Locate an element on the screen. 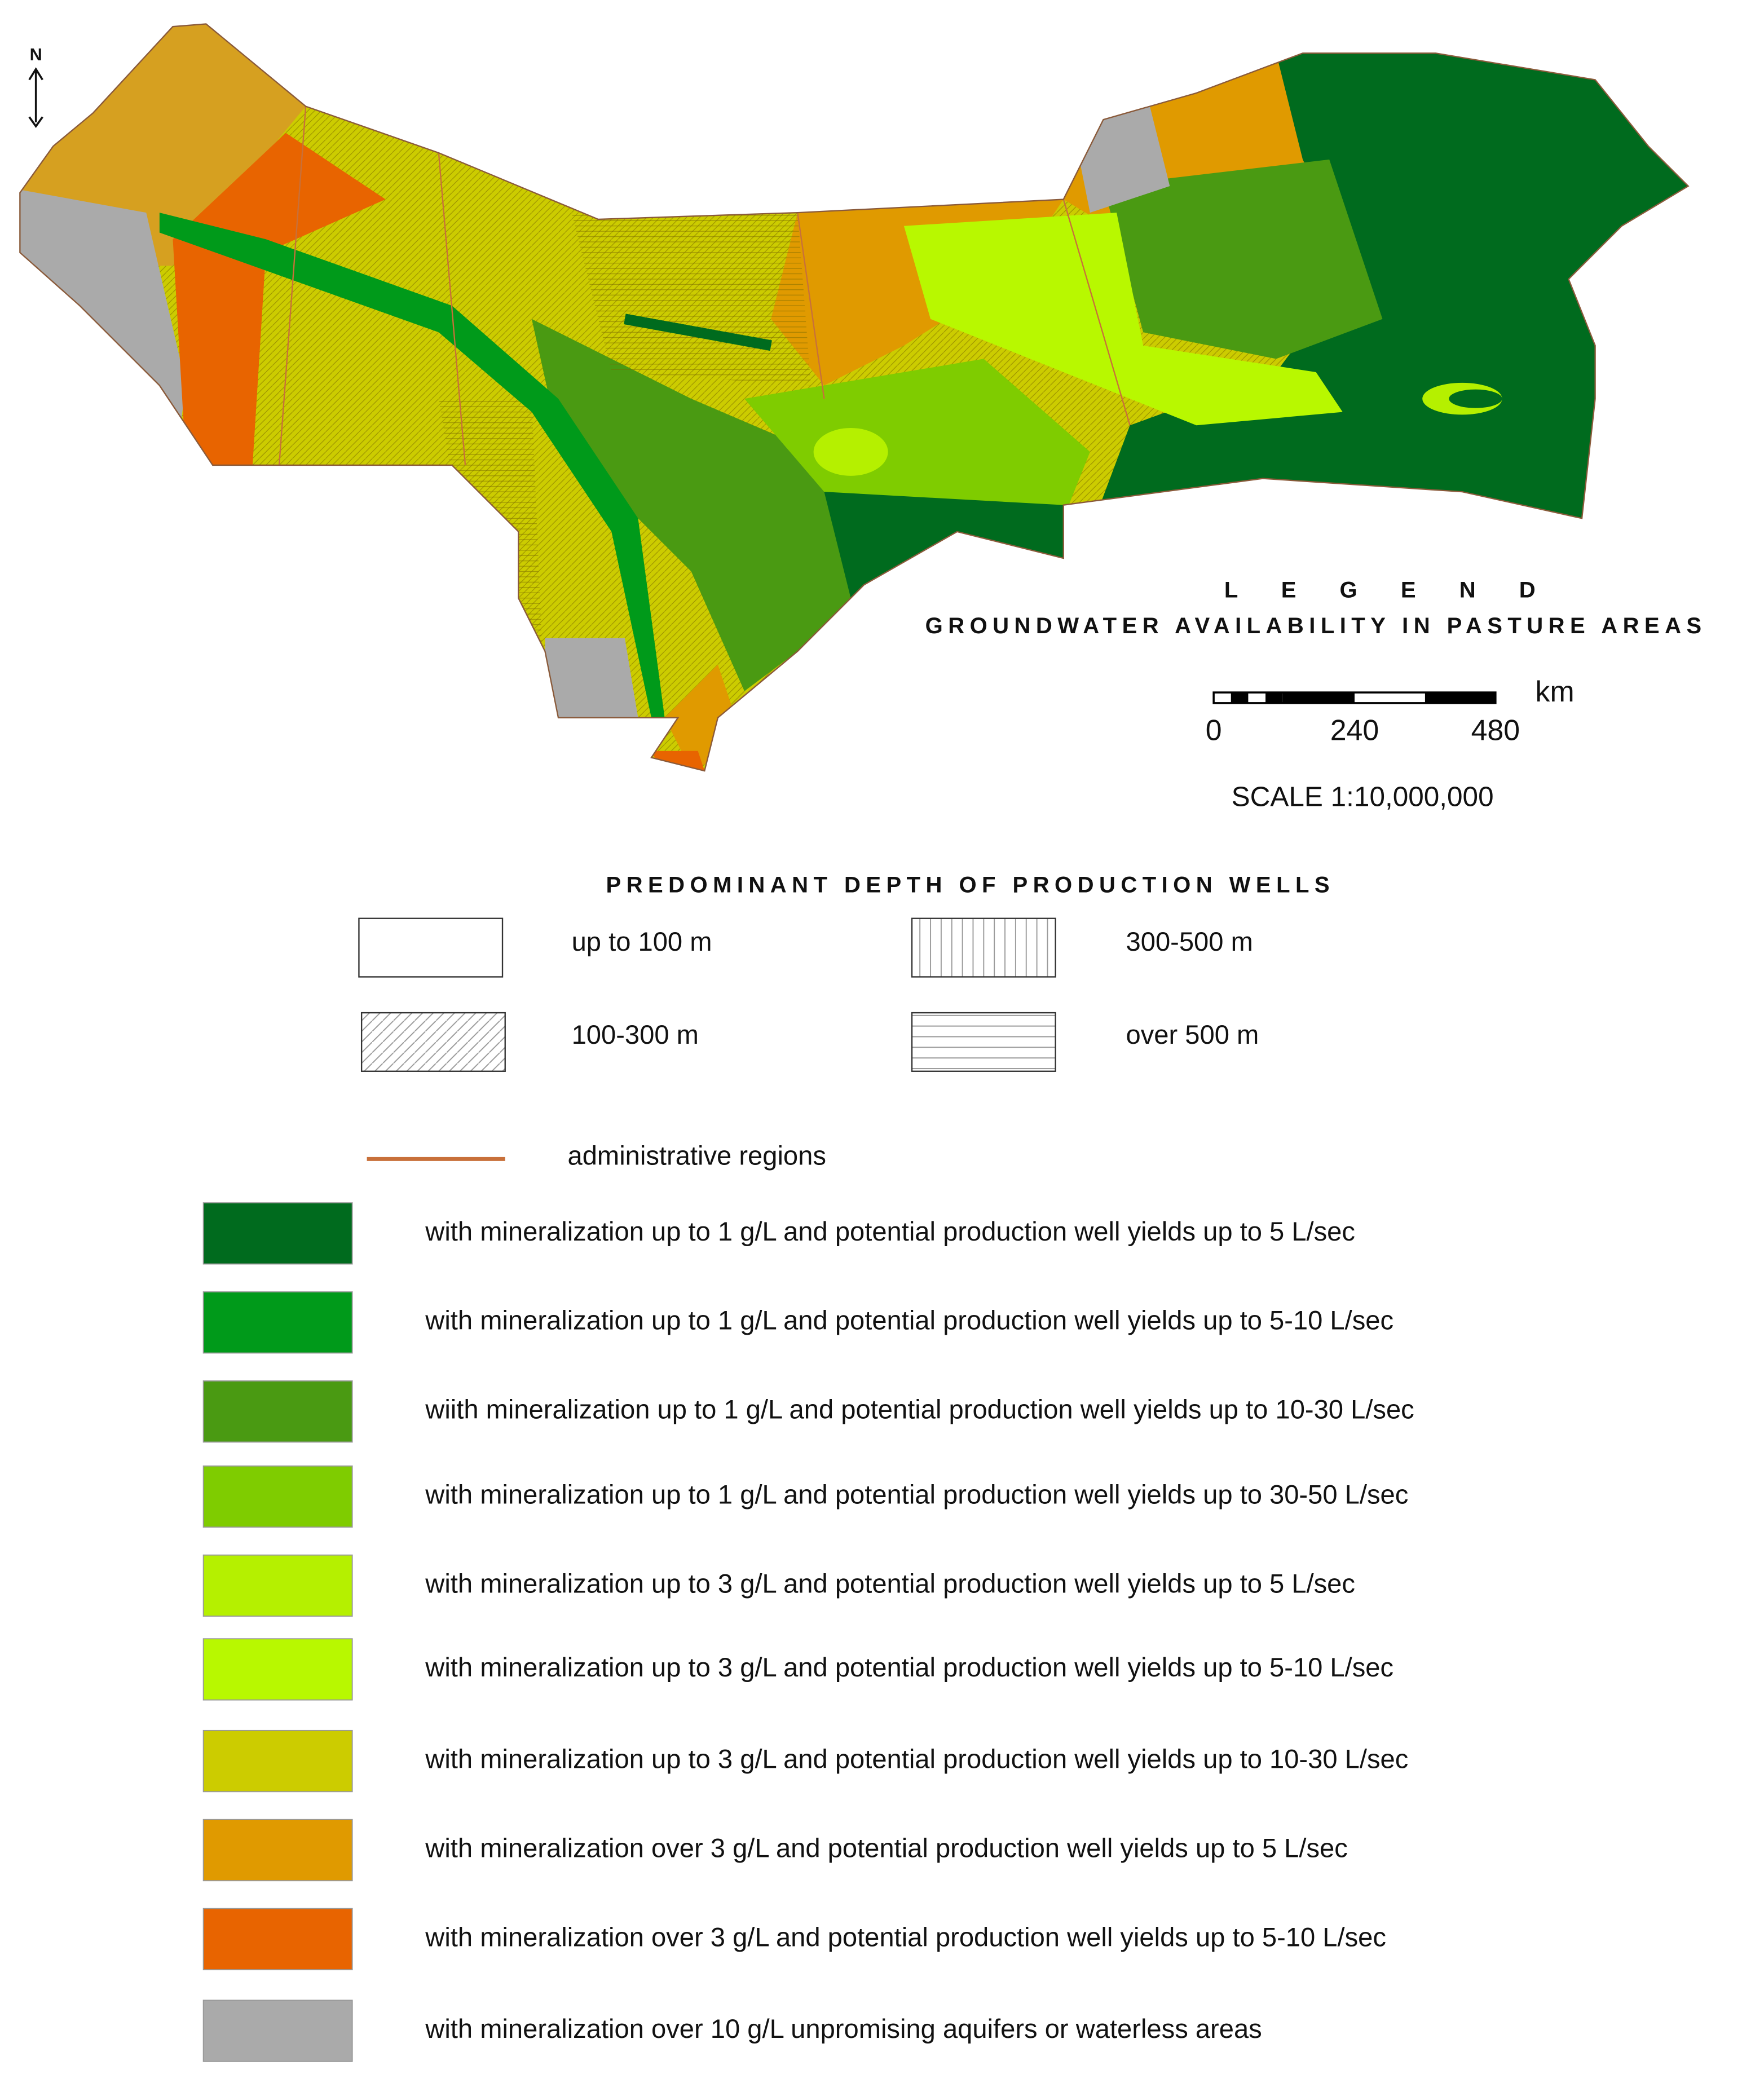 The height and width of the screenshot is (2092, 1764). scale-tick-label: 240 is located at coordinates (1355, 729).